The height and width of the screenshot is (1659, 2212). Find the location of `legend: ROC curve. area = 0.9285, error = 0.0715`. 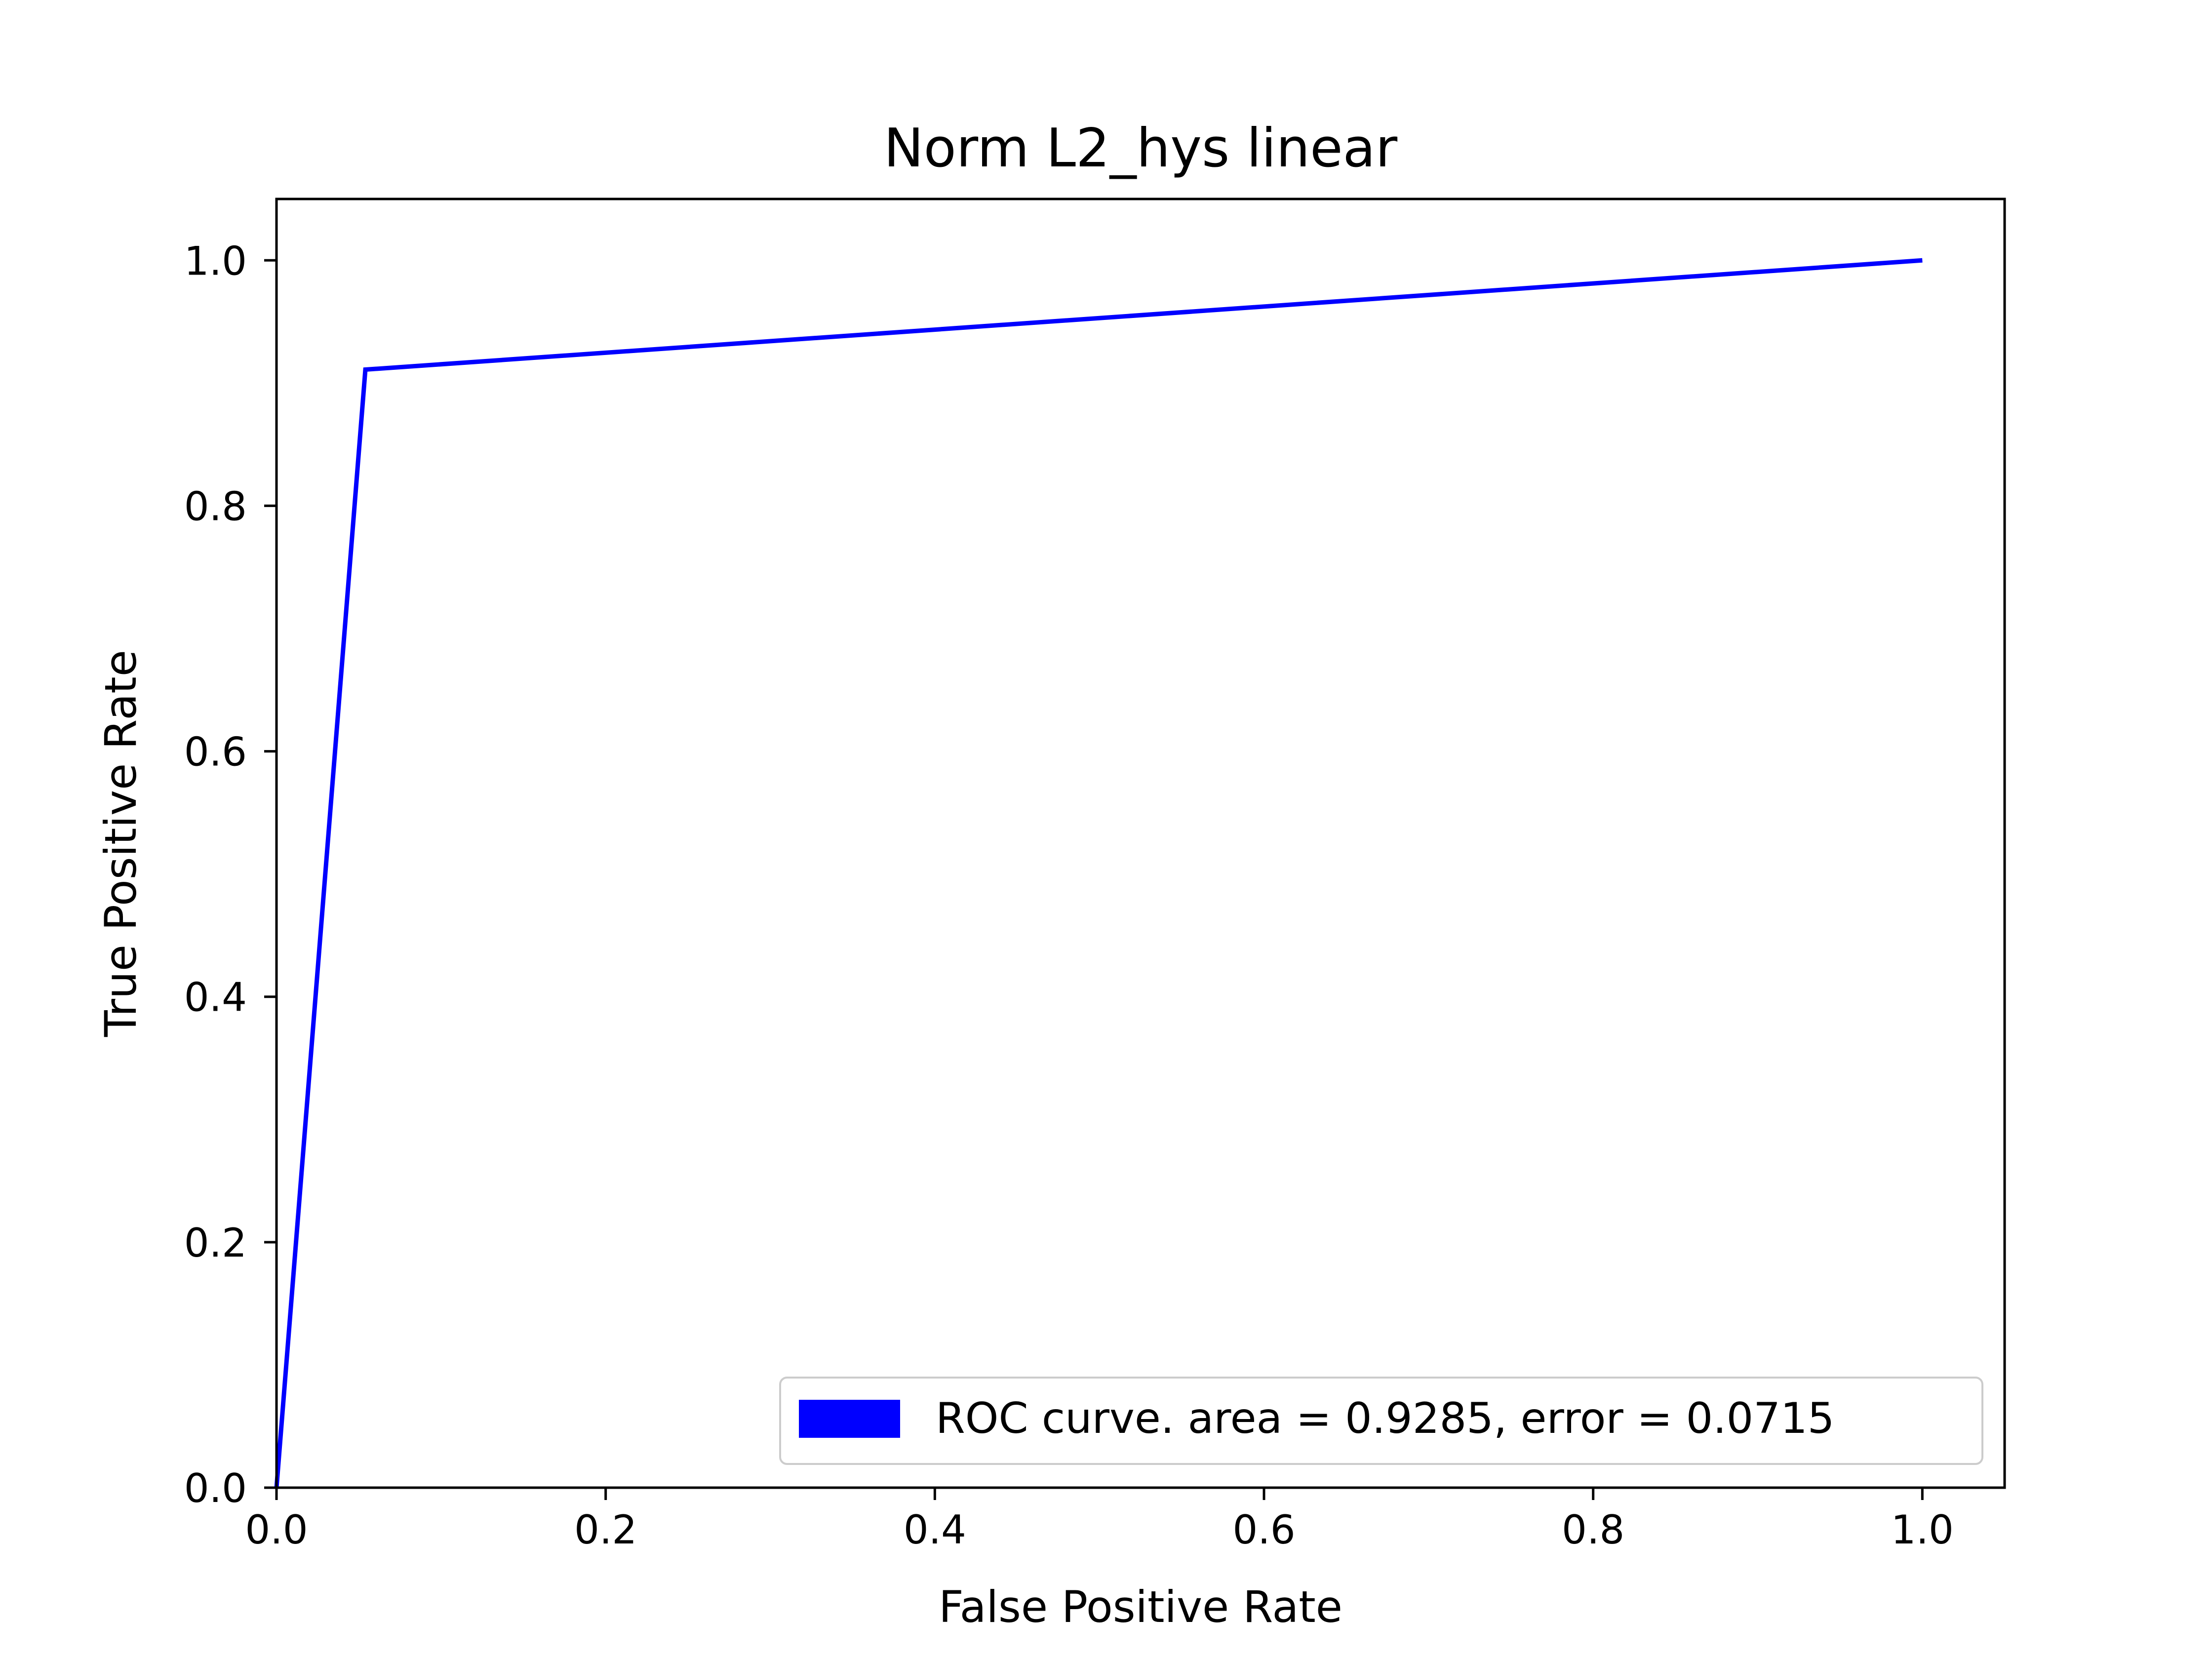

legend: ROC curve. area = 0.9285, error = 0.0715 is located at coordinates (1381, 1421).